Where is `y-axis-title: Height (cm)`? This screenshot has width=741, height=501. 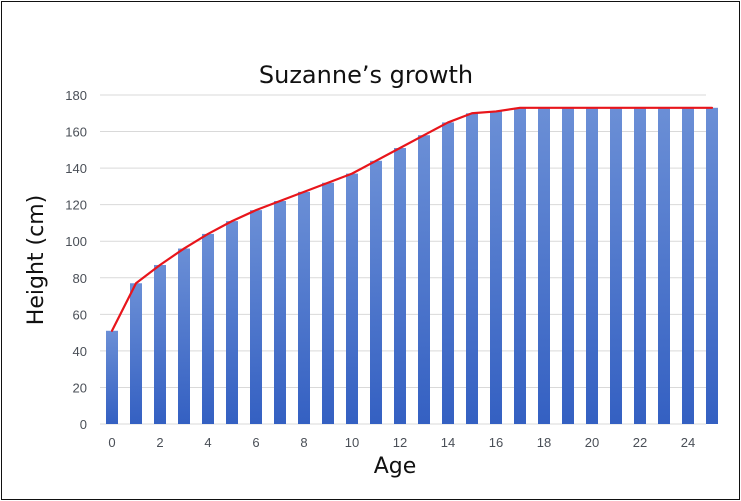
y-axis-title: Height (cm) is located at coordinates (36, 260).